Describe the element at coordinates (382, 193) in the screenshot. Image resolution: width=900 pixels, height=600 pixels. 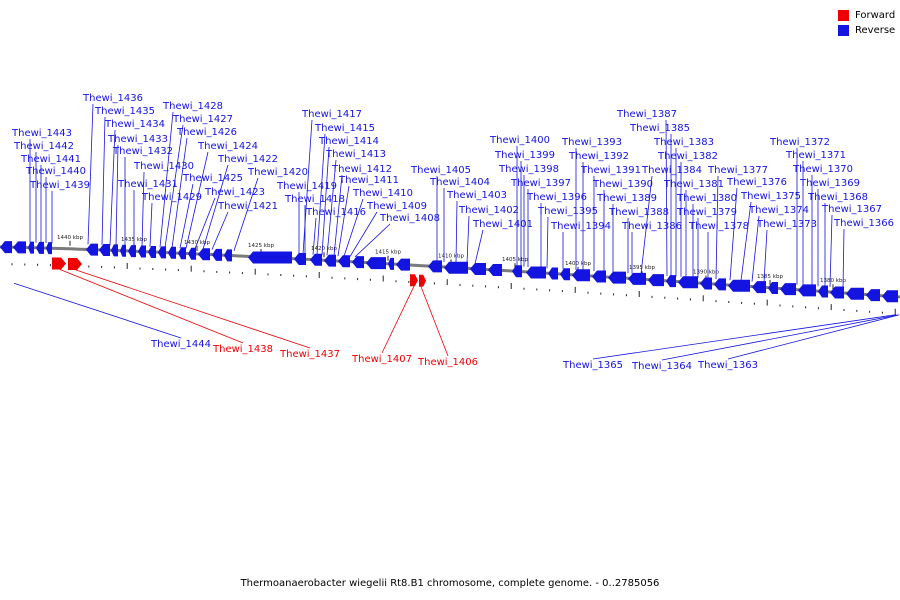
I see `gene-label: Thewi_1410` at that location.